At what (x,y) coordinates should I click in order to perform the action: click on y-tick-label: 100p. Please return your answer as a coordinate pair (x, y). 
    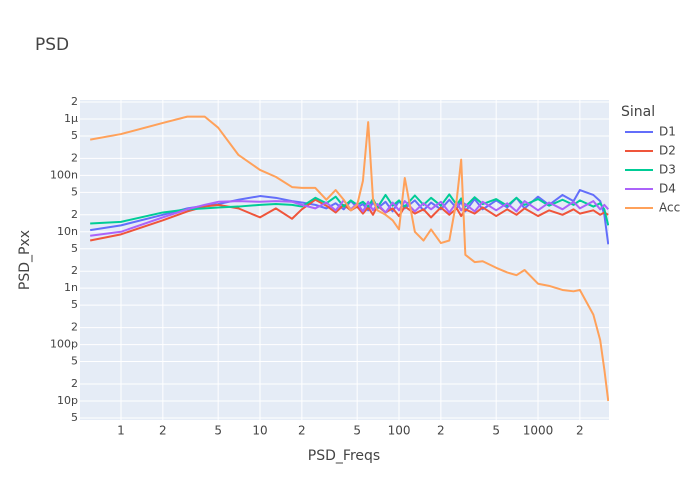
    Looking at the image, I should click on (64, 344).